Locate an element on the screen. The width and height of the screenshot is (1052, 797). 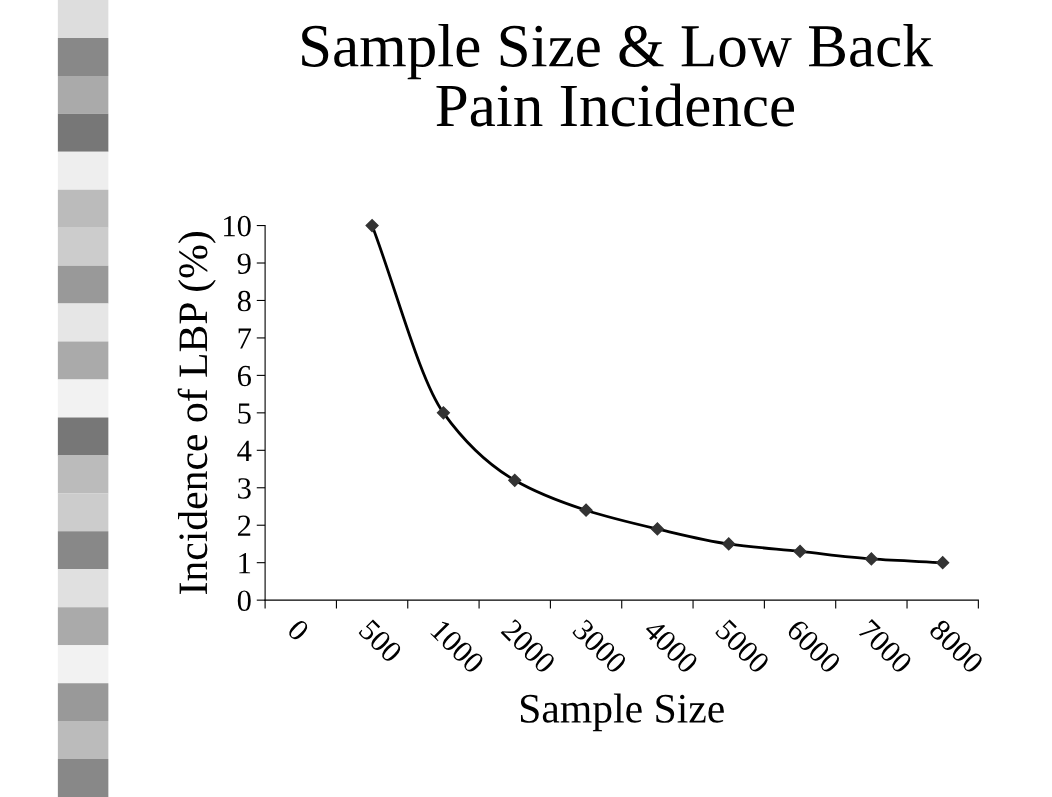
x-tick-label: 500 is located at coordinates (381, 641).